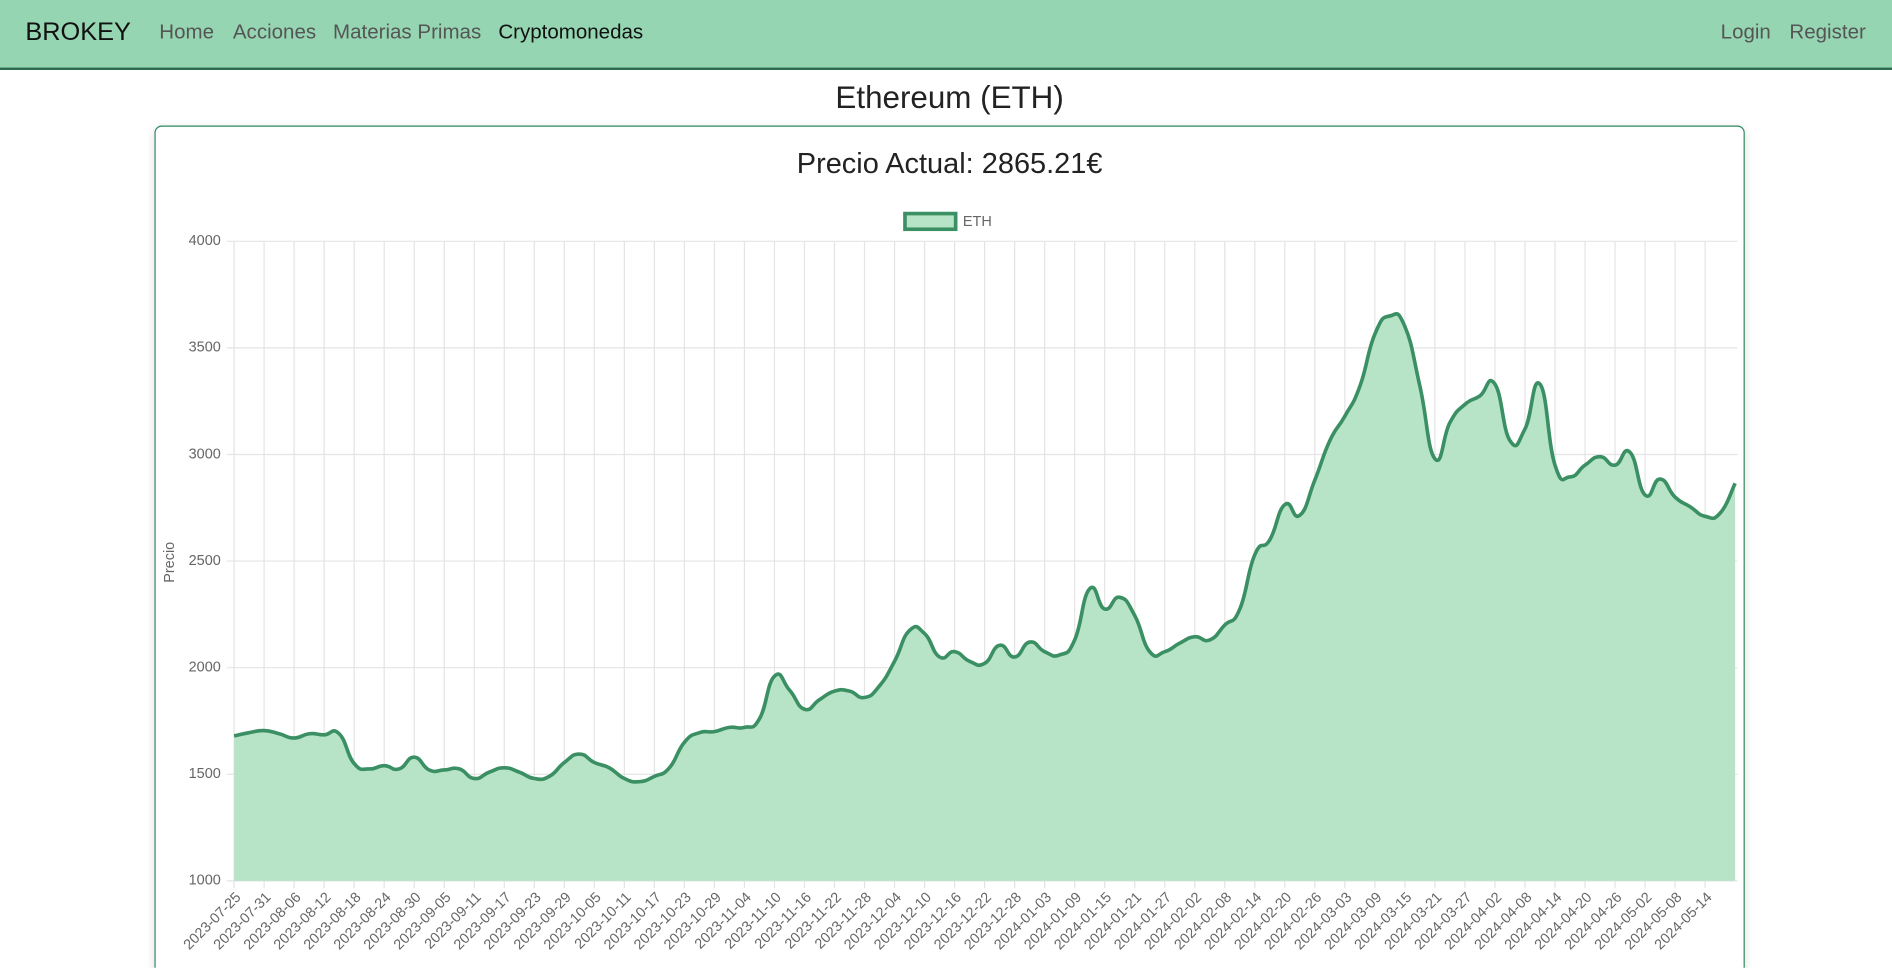 The width and height of the screenshot is (1892, 968). I want to click on nav-link: Home, so click(187, 32).